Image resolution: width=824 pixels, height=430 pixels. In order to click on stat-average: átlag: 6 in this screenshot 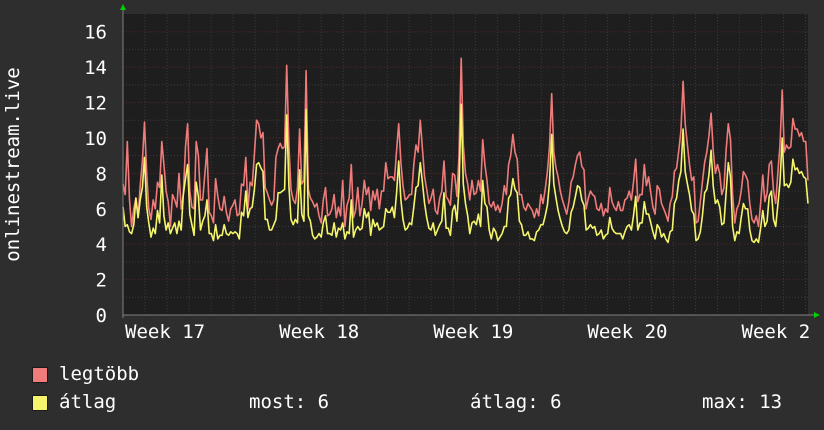, I will do `click(516, 402)`.